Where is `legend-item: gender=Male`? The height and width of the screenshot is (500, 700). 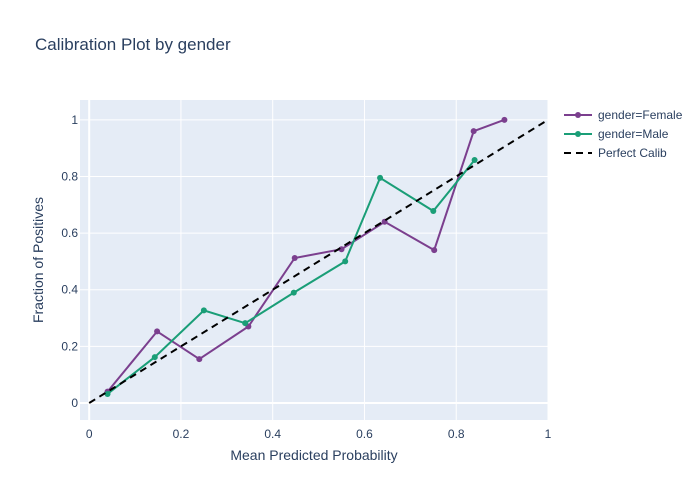
legend-item: gender=Male is located at coordinates (616, 134).